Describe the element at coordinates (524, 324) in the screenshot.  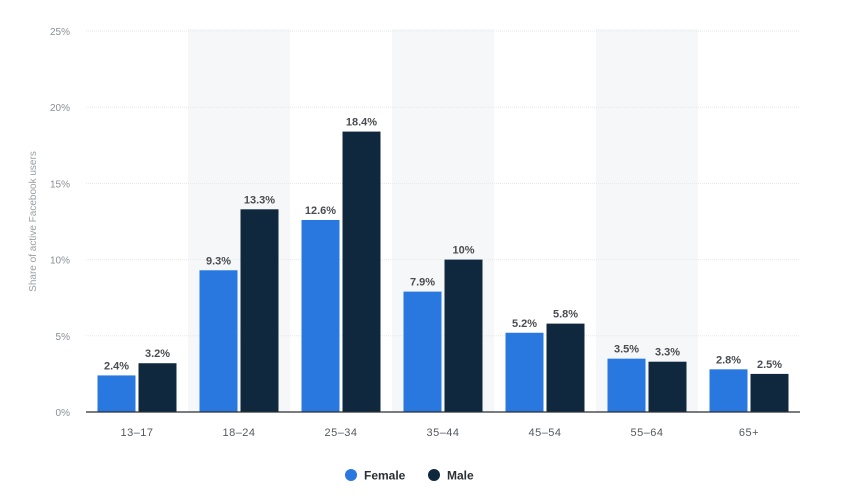
I see `data-label: 5.2%` at that location.